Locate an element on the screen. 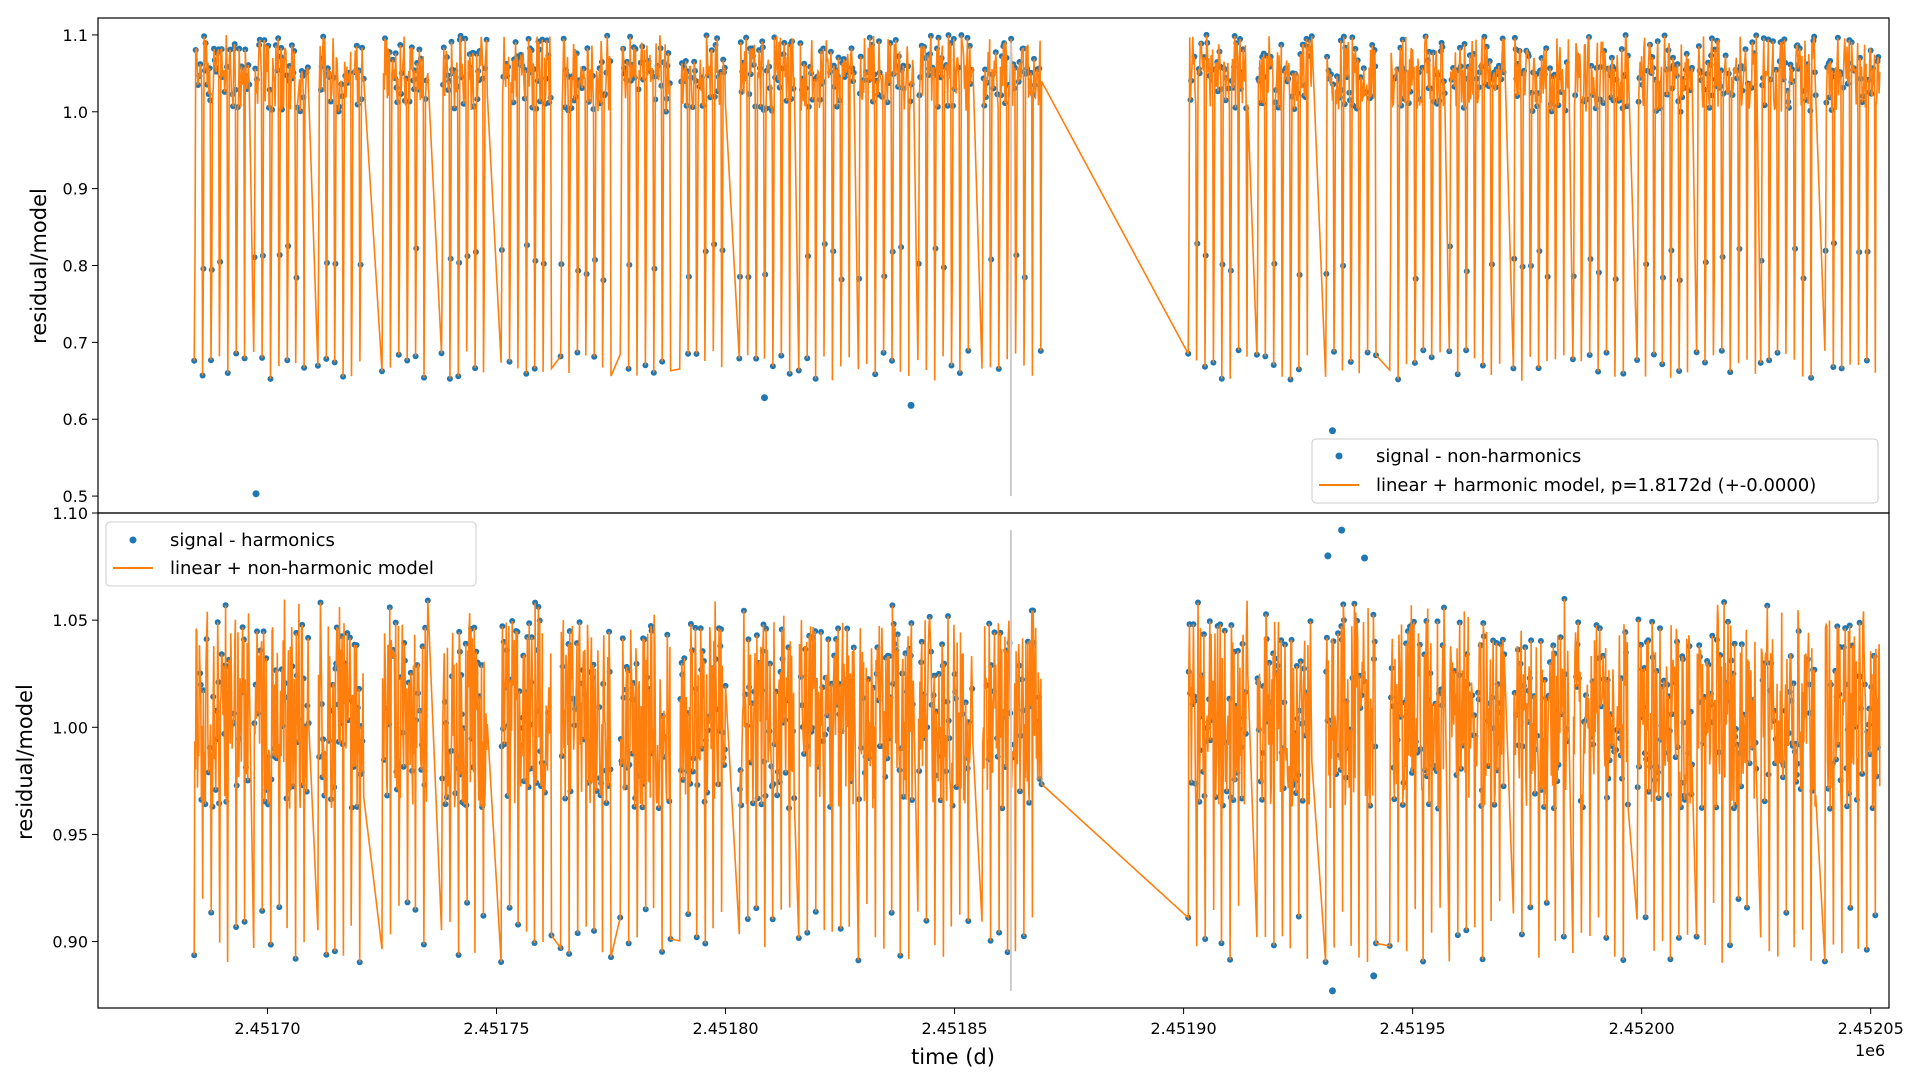 The image size is (1920, 1080). top-y-axis: 0.5 0.6 0.7 0.8 0.9 1.0 1.1 is located at coordinates (80, 266).